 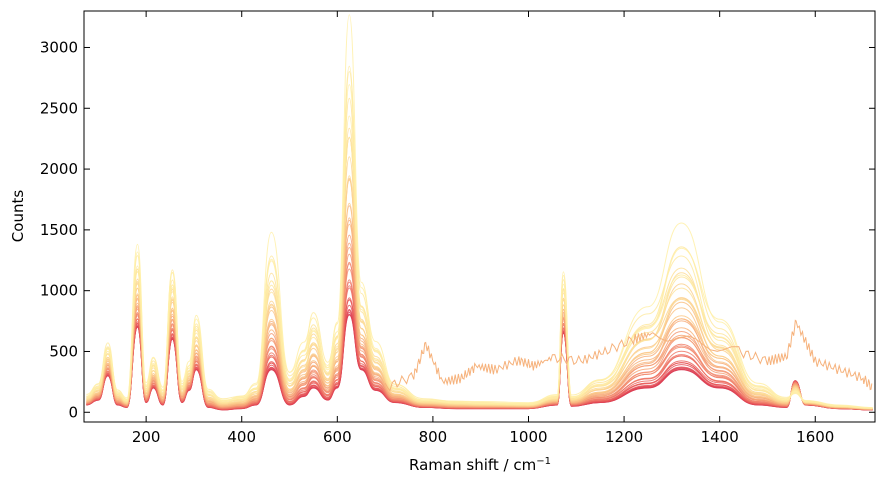 I want to click on x-axis-label: Raman shift / cm−1, so click(x=480, y=465).